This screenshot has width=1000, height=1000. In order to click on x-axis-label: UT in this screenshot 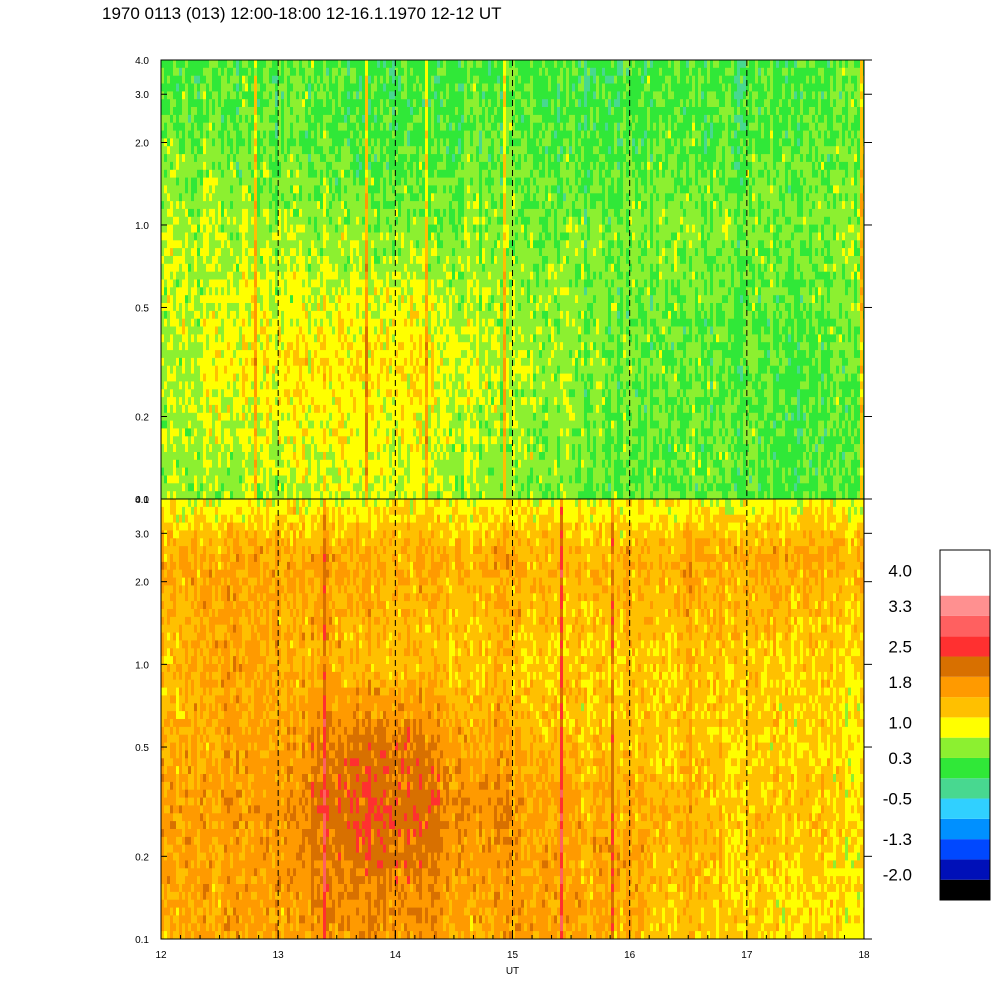, I will do `click(512, 971)`.